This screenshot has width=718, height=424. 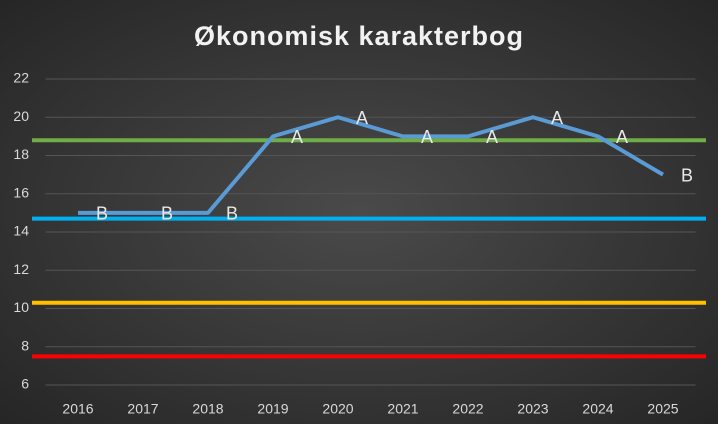 I want to click on y-tick-label: 6, so click(x=25, y=384).